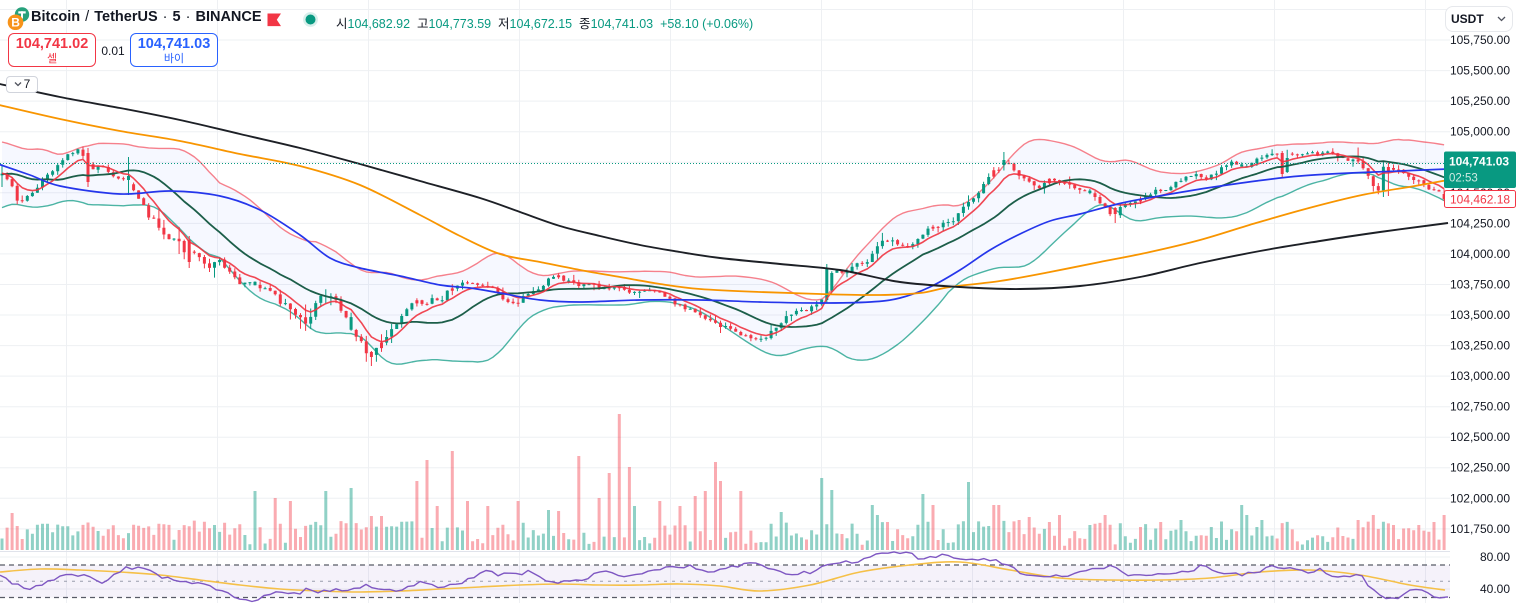 Image resolution: width=1518 pixels, height=603 pixels. What do you see at coordinates (15, 23) in the screenshot?
I see `svg-text: B` at bounding box center [15, 23].